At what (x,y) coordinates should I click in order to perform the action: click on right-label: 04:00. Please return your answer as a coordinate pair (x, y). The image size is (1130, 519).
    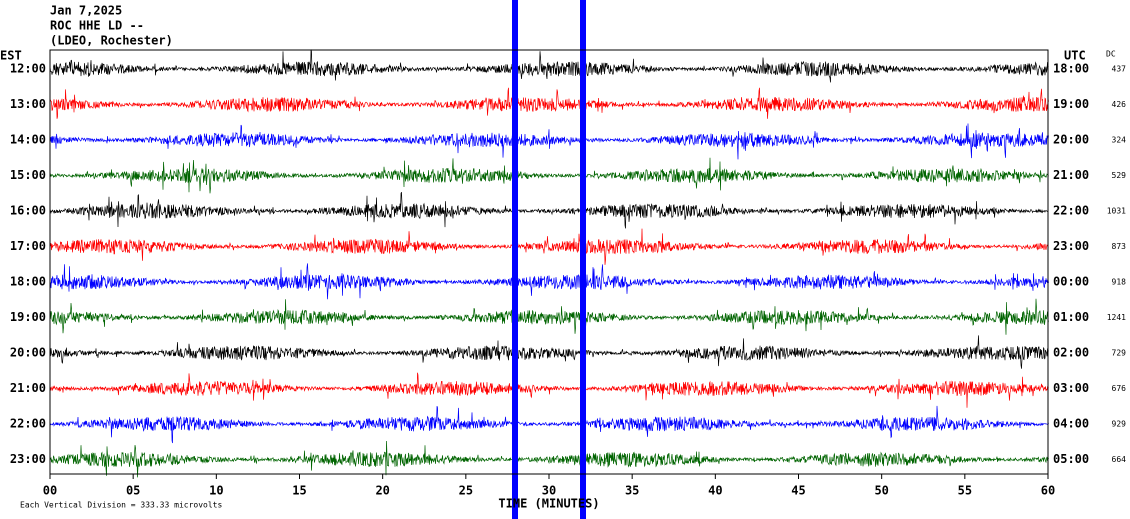
    Looking at the image, I should click on (1071, 424).